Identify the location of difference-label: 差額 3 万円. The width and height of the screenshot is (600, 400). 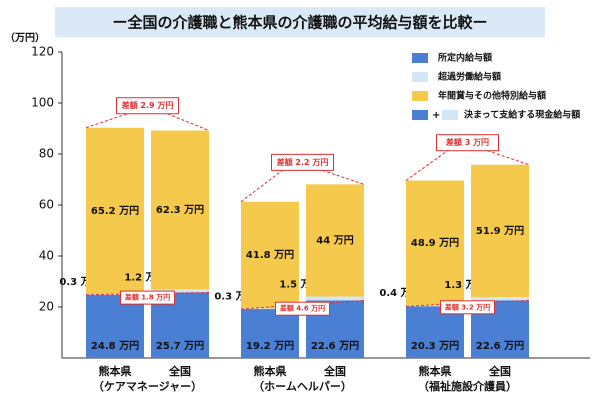
(467, 142).